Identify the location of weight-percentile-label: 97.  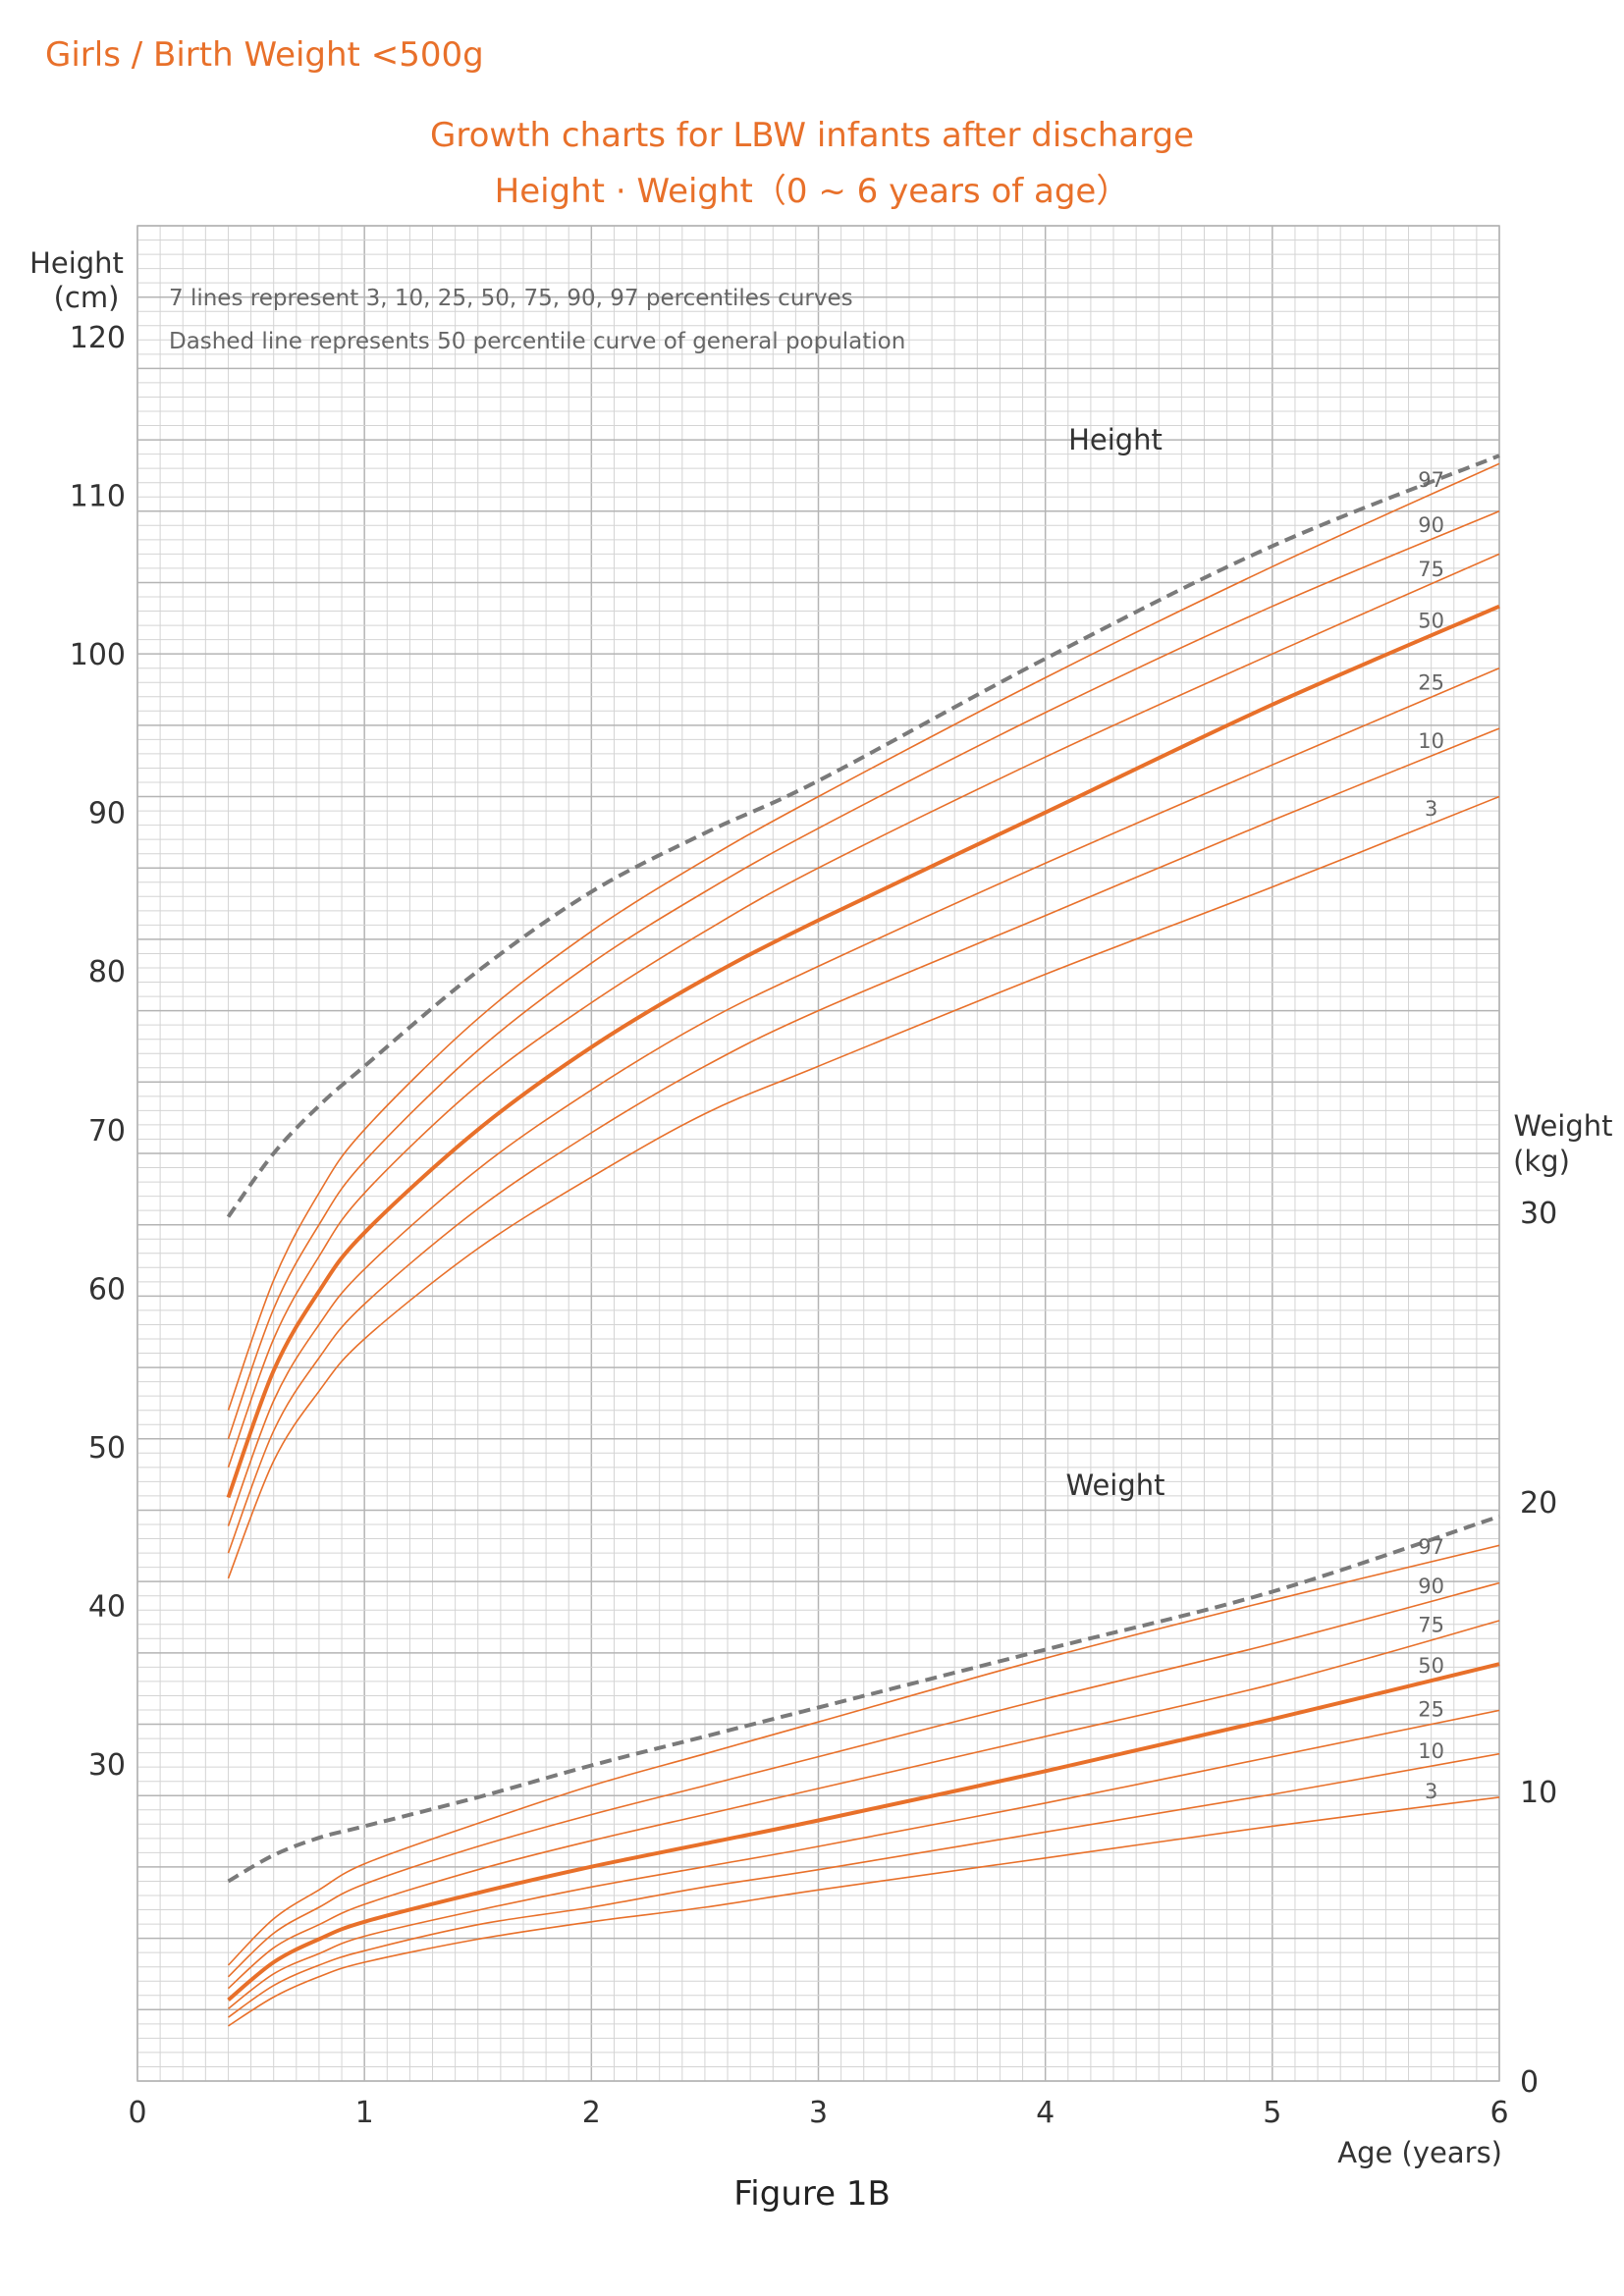
(1431, 1547).